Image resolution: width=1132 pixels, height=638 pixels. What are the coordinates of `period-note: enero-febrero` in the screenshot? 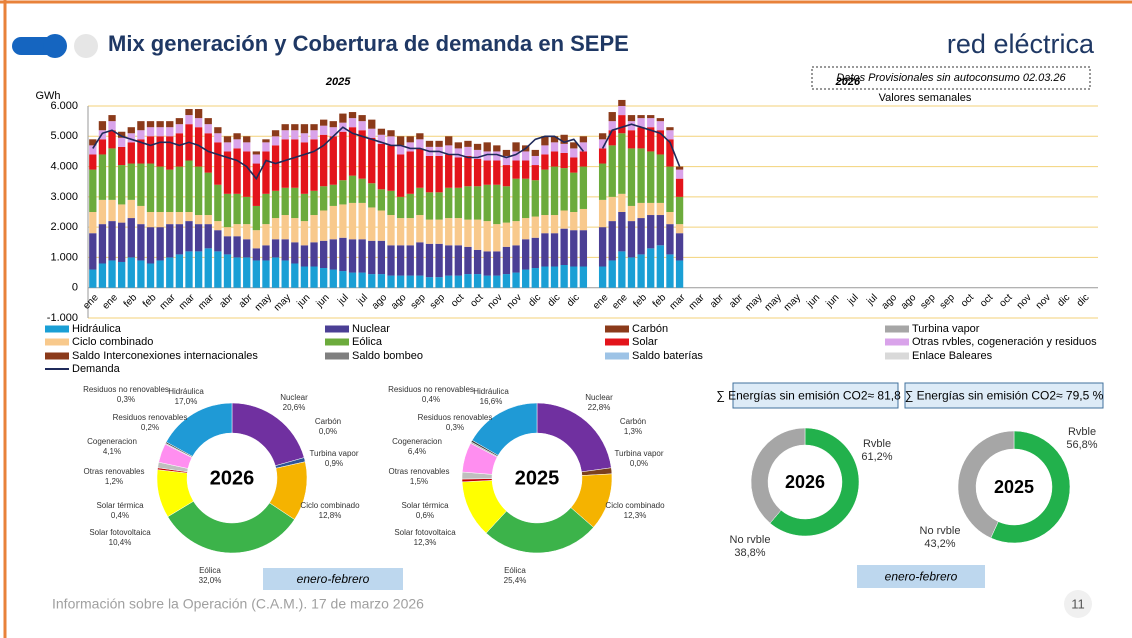 It's located at (921, 577).